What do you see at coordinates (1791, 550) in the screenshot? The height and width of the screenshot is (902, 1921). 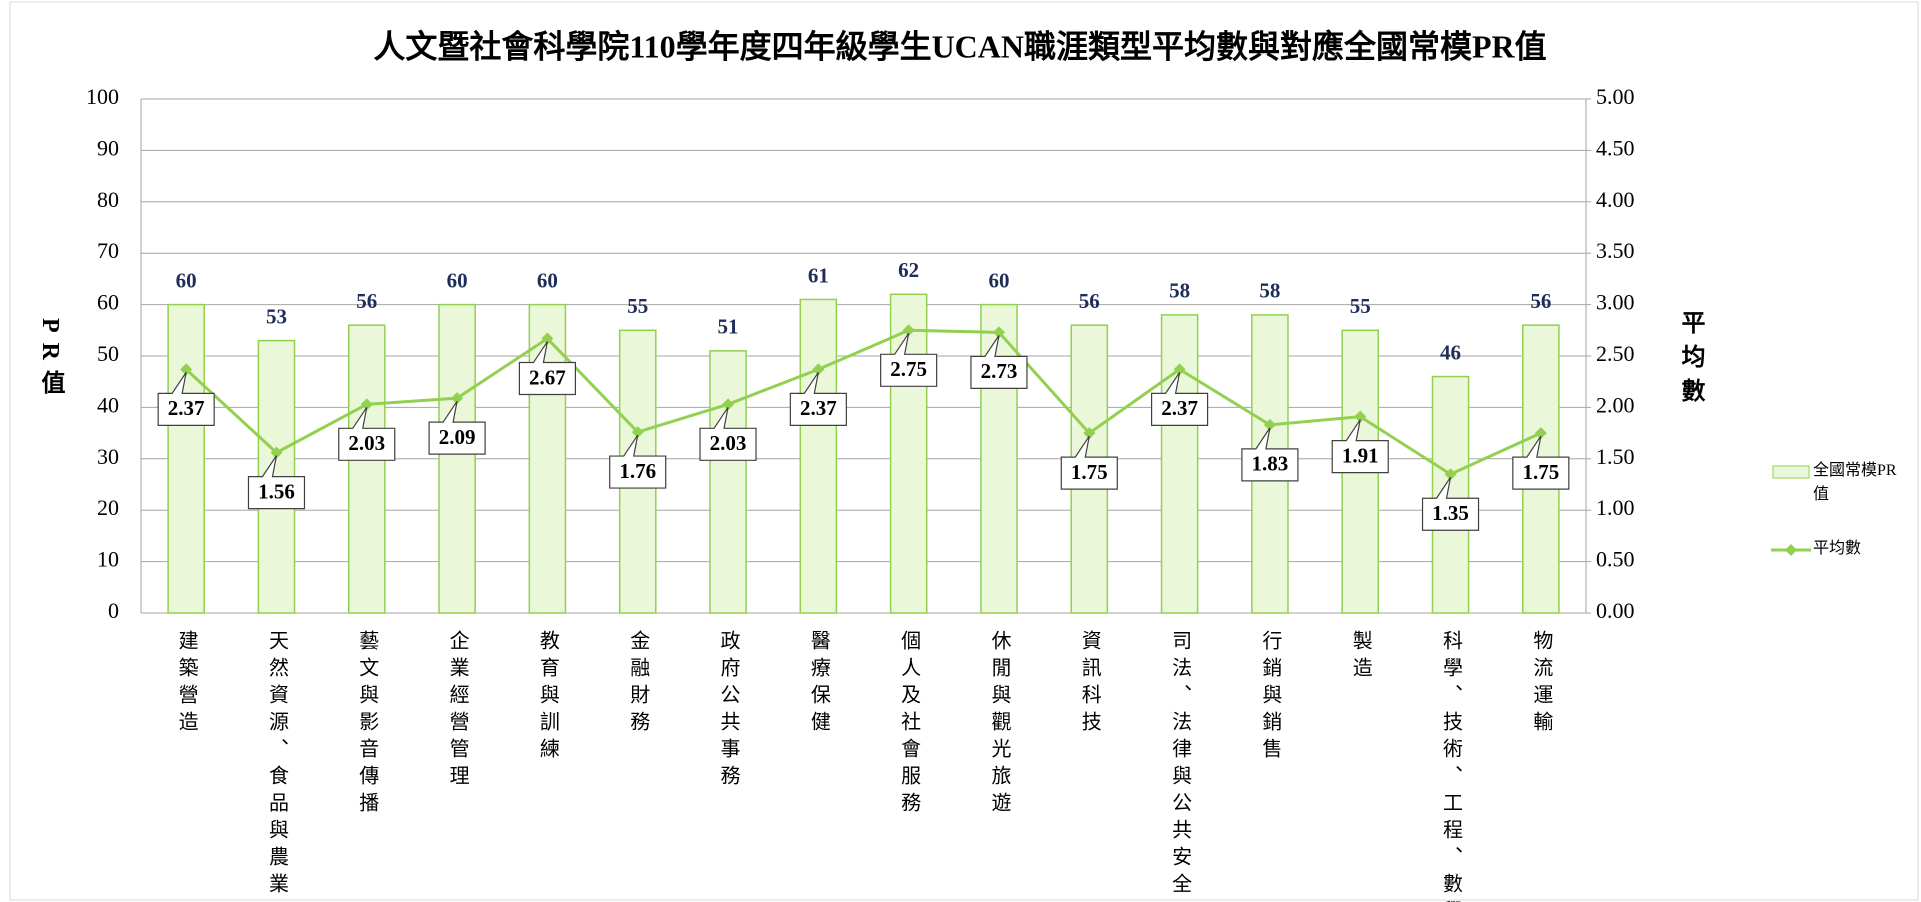 I see `legend-symbol` at bounding box center [1791, 550].